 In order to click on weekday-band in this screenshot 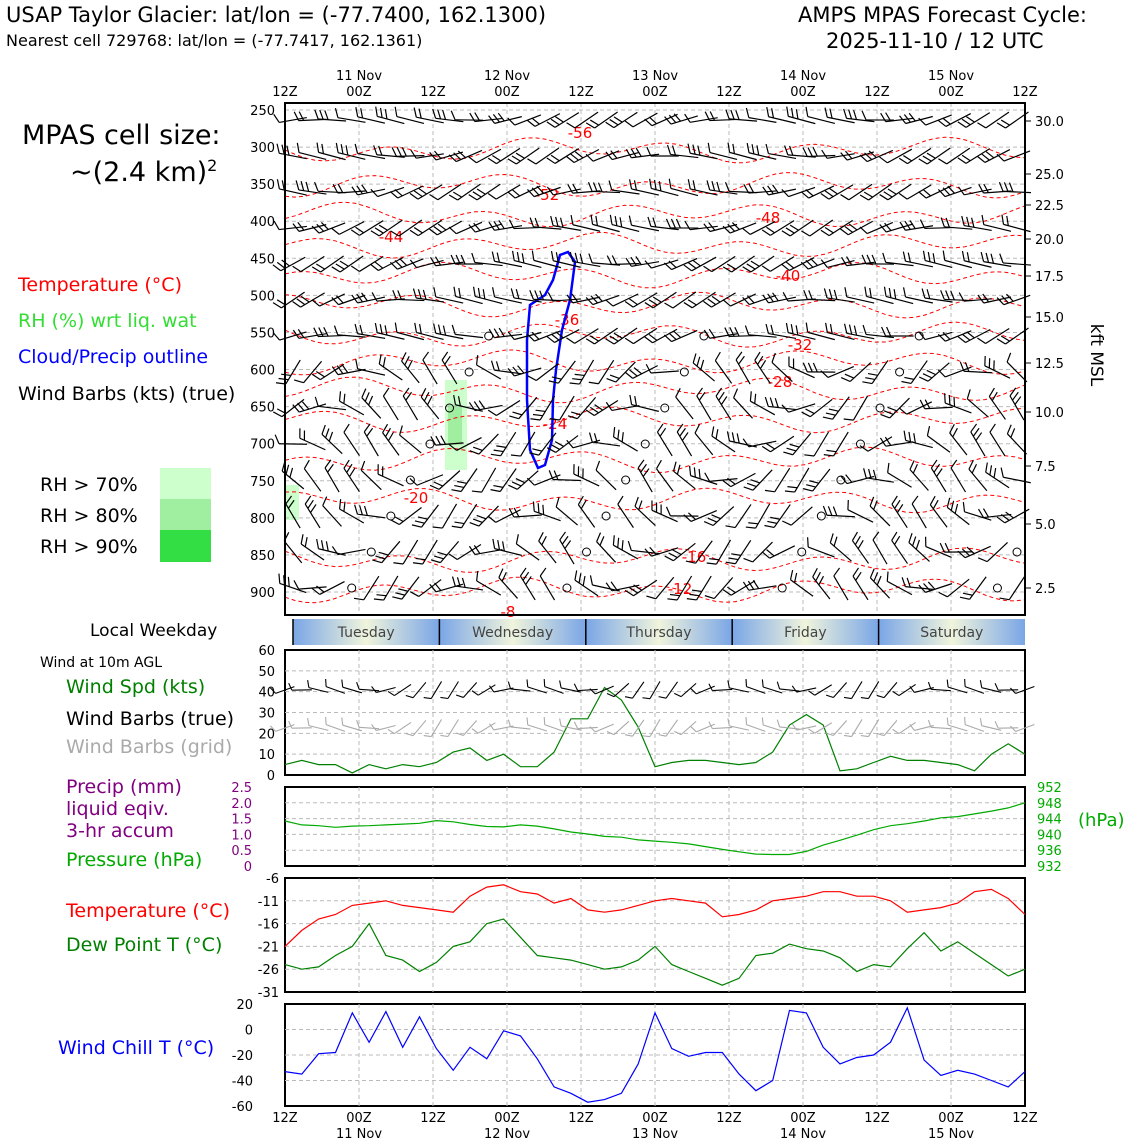, I will do `click(659, 632)`.